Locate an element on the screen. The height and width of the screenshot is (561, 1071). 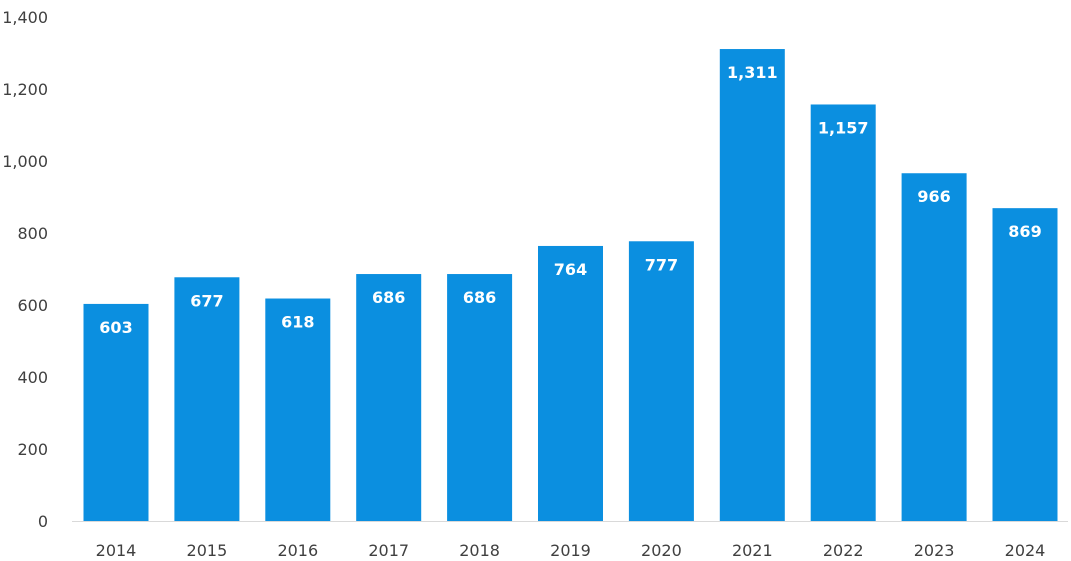
bar-value-label: 1,311 is located at coordinates (752, 72).